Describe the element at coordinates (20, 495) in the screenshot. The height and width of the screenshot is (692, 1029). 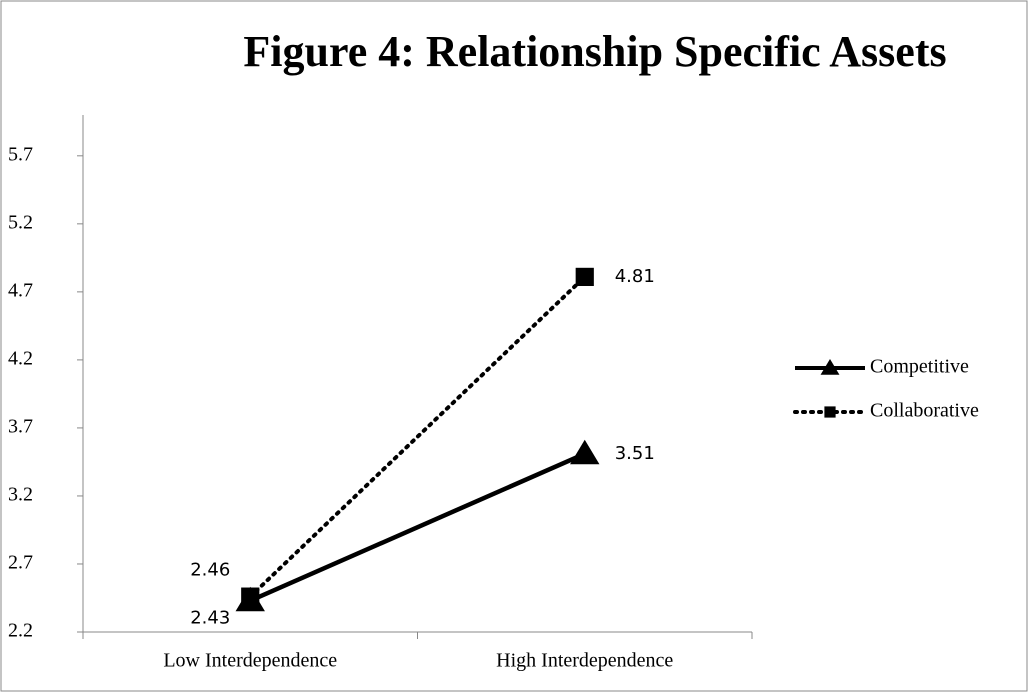
I see `y-tick-label: 3.2` at that location.